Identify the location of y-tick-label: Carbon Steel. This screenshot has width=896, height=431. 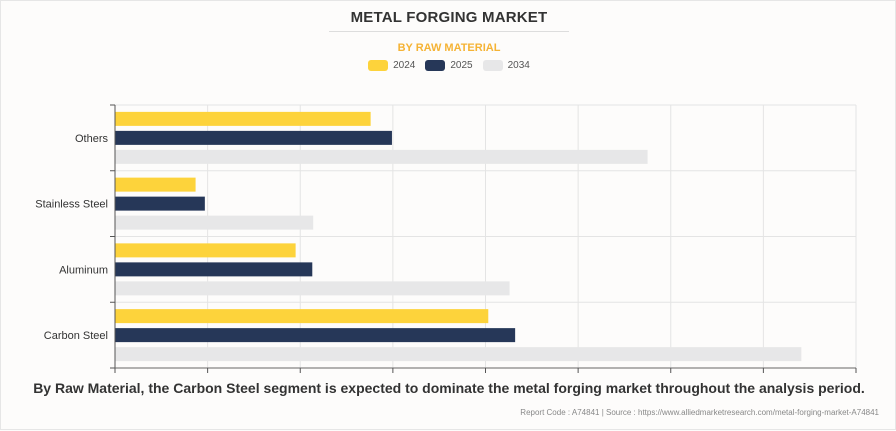
(76, 336).